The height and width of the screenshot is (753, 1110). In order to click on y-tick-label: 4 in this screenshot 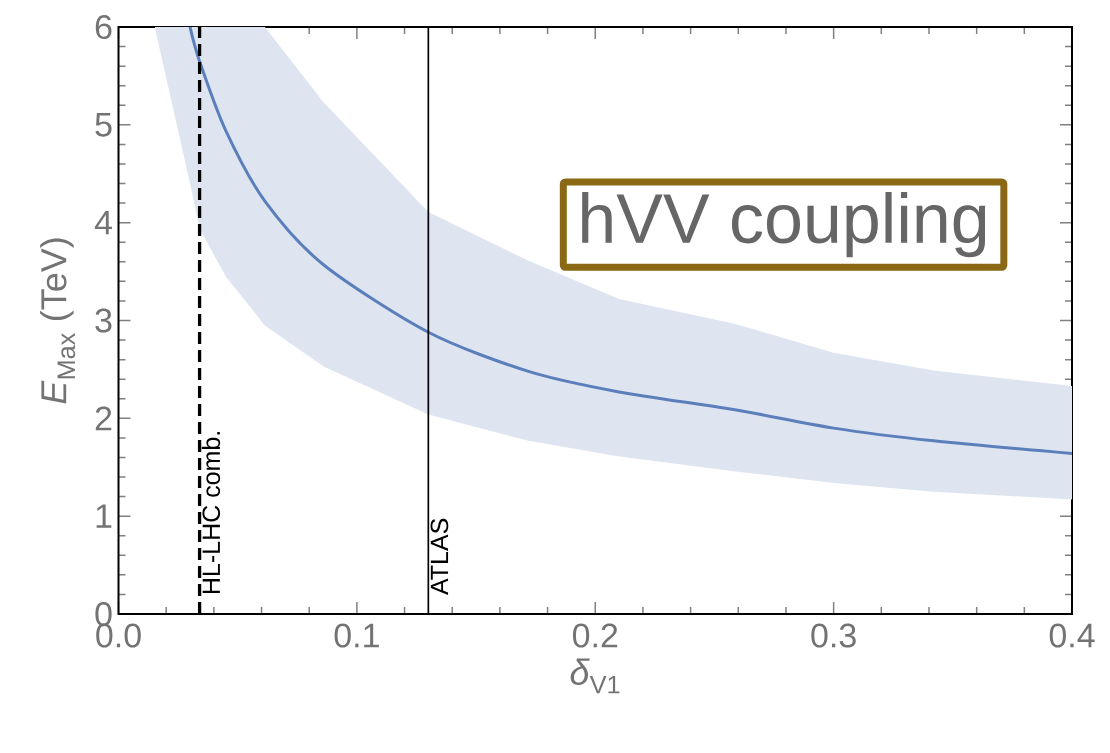, I will do `click(103, 222)`.